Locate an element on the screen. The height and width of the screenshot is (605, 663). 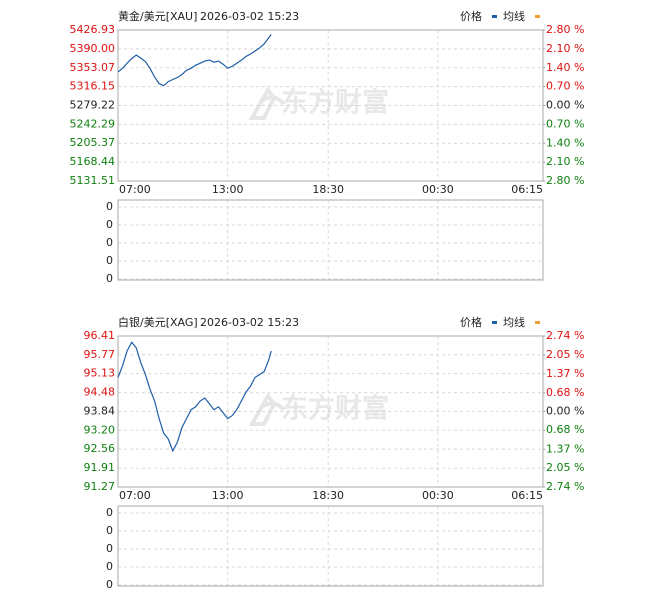
y-tick-label: 93.20 is located at coordinates (100, 429).